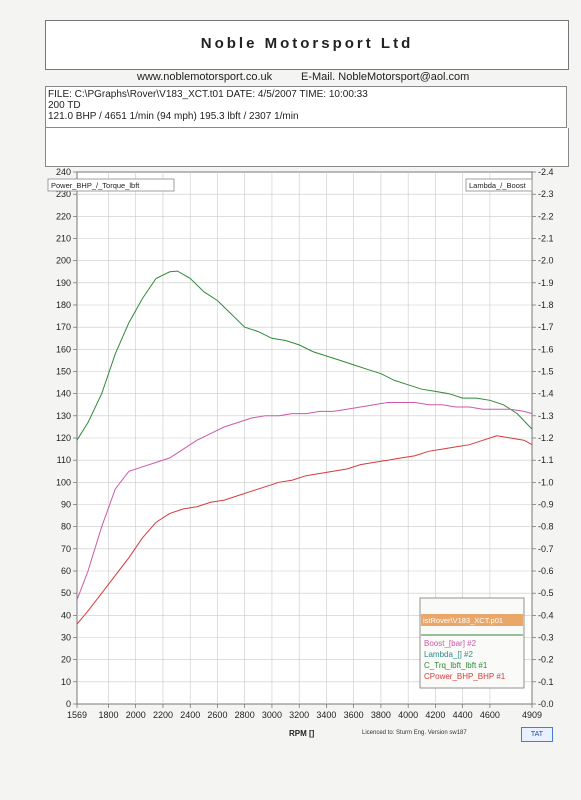 Image resolution: width=581 pixels, height=800 pixels. I want to click on y-tick-label: 10, so click(66, 682).